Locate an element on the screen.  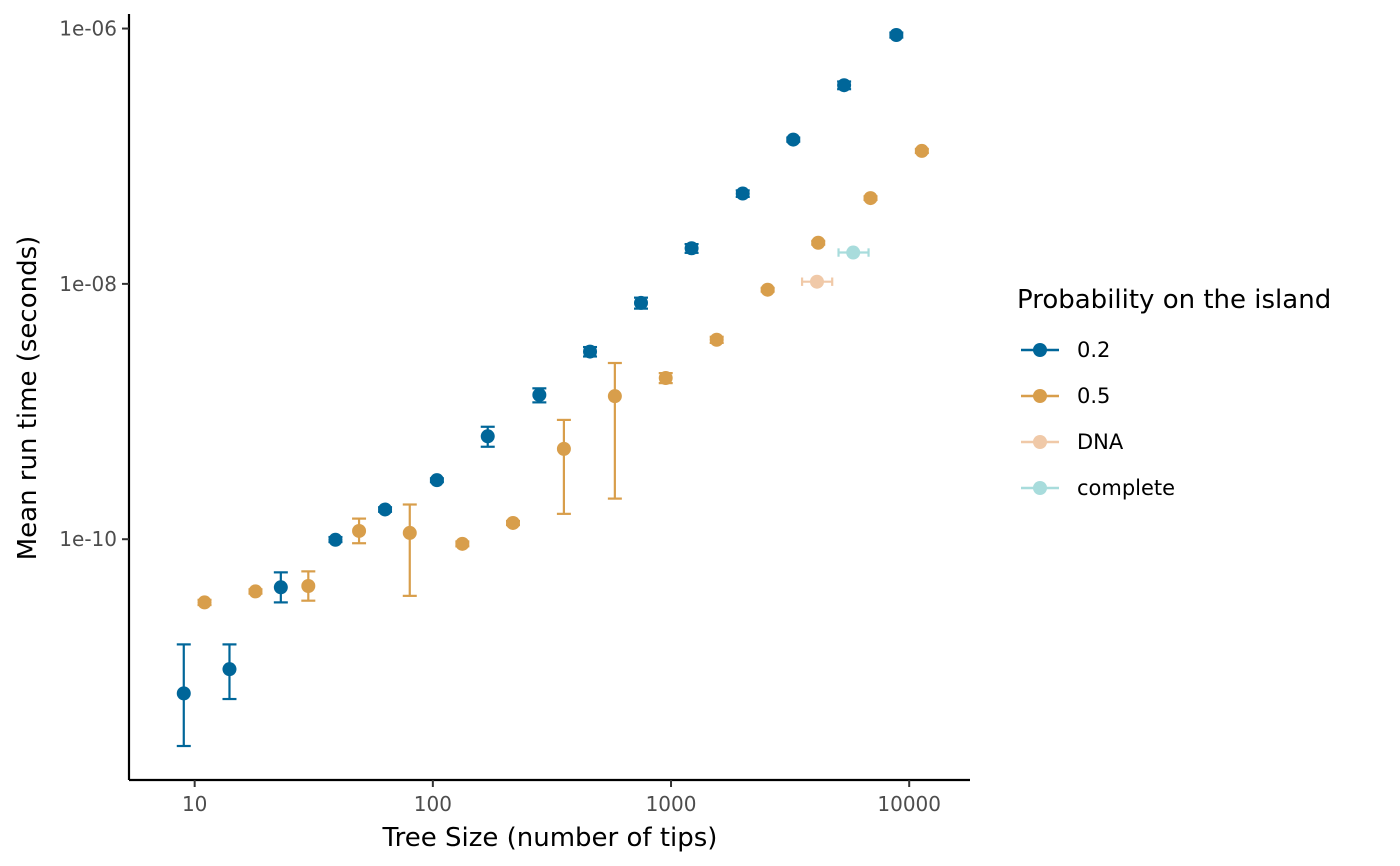
legend-item: 0.2 is located at coordinates (1065, 350).